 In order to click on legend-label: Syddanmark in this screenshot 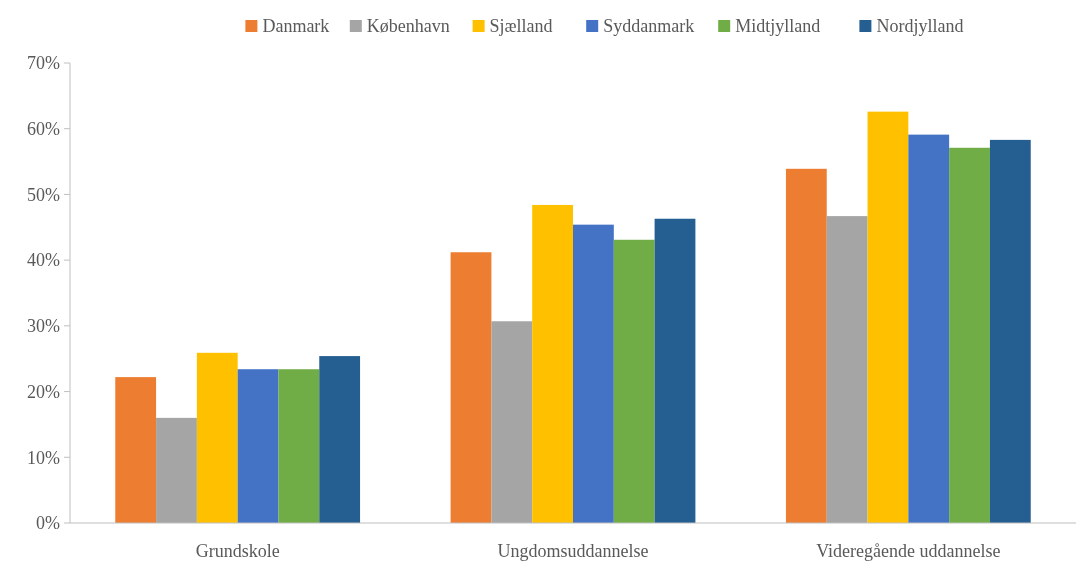, I will do `click(649, 26)`.